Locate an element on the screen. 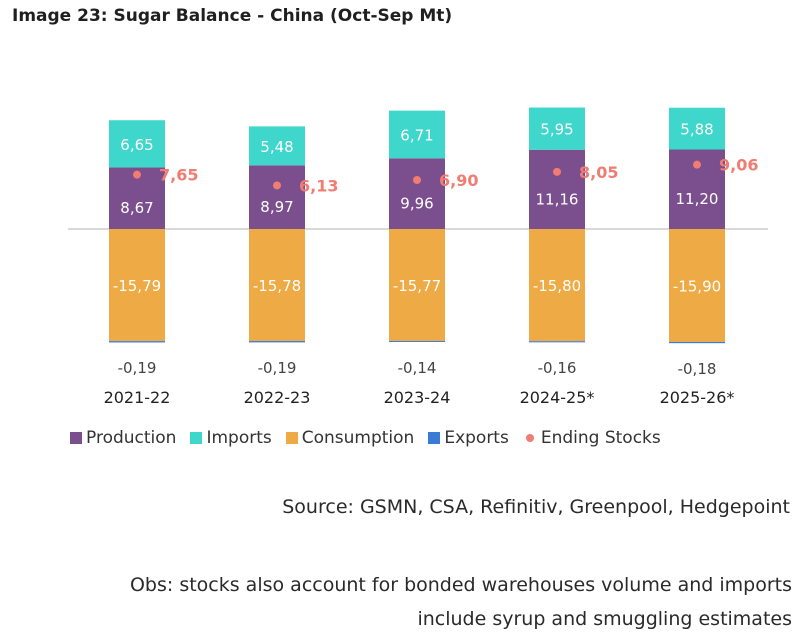 This screenshot has width=800, height=638. label-ending-stocks: 8,05 is located at coordinates (598, 172).